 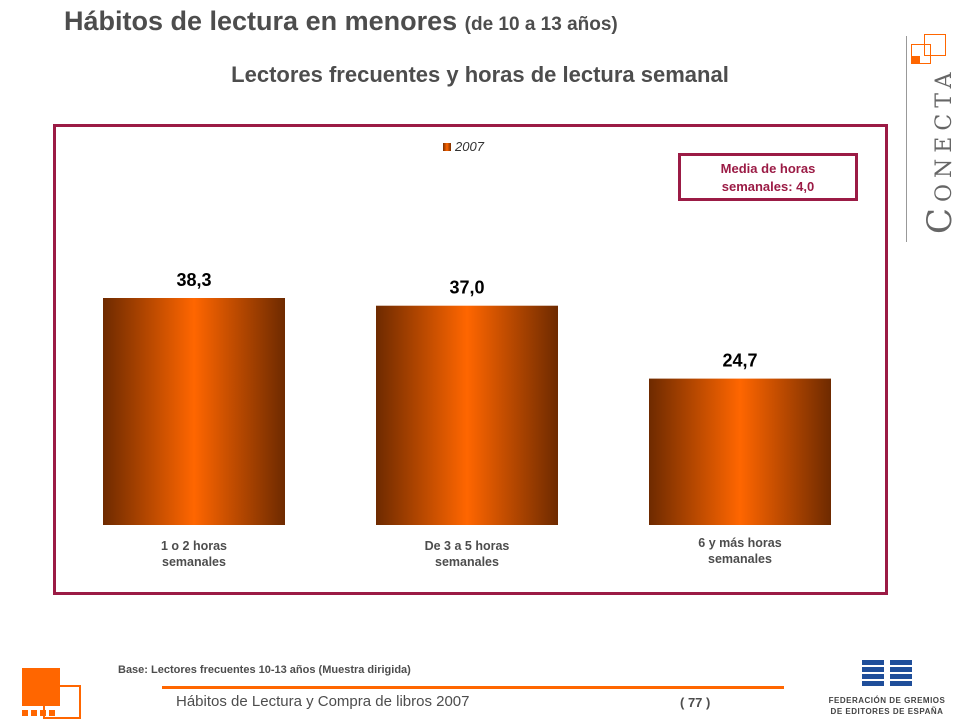 What do you see at coordinates (768, 177) in the screenshot?
I see `mean-hours-box: Media de horas semanales: 4,0` at bounding box center [768, 177].